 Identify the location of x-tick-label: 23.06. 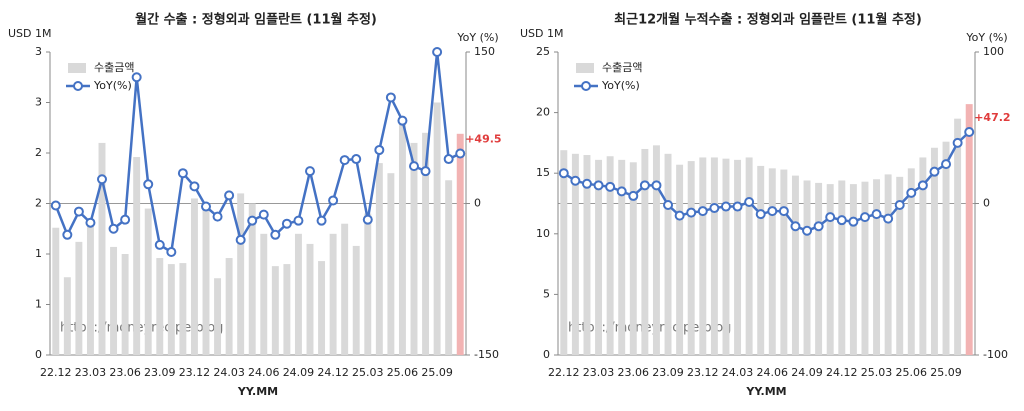
(634, 372).